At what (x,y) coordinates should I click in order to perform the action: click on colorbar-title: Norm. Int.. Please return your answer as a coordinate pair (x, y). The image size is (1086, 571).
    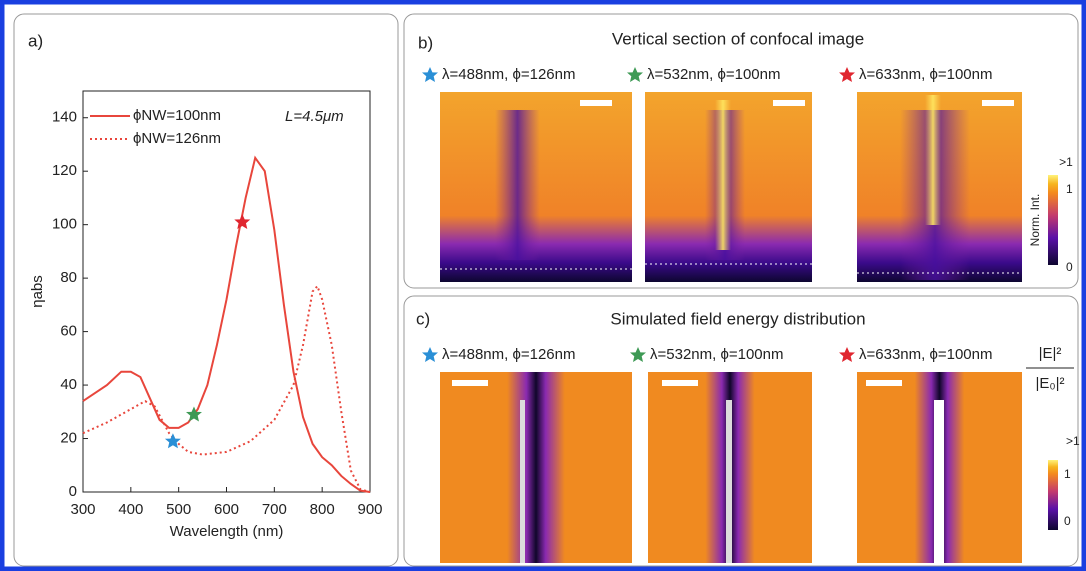
    Looking at the image, I should click on (1035, 220).